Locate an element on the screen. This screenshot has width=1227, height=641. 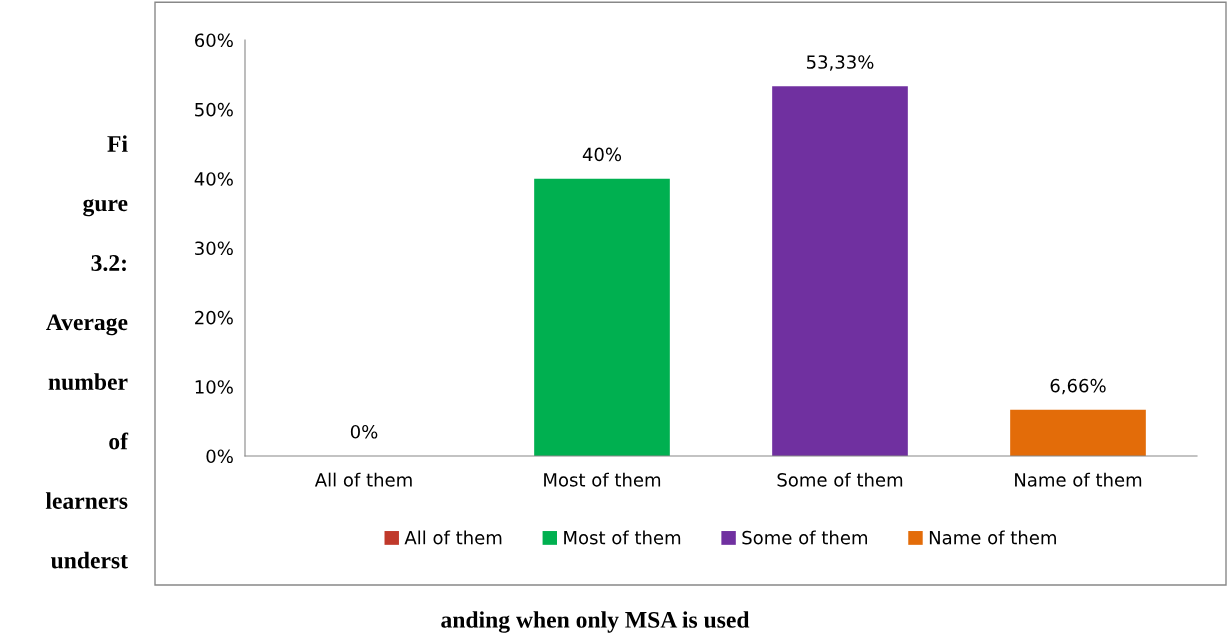
y-tick-label: 20% is located at coordinates (214, 317).